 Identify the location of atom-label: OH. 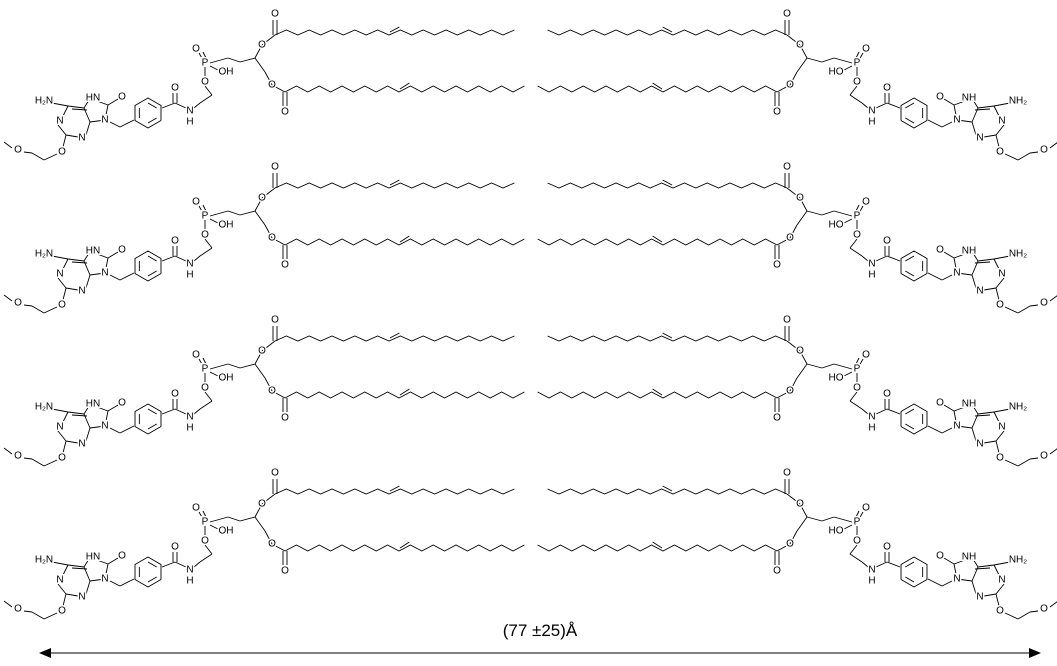
(226, 225).